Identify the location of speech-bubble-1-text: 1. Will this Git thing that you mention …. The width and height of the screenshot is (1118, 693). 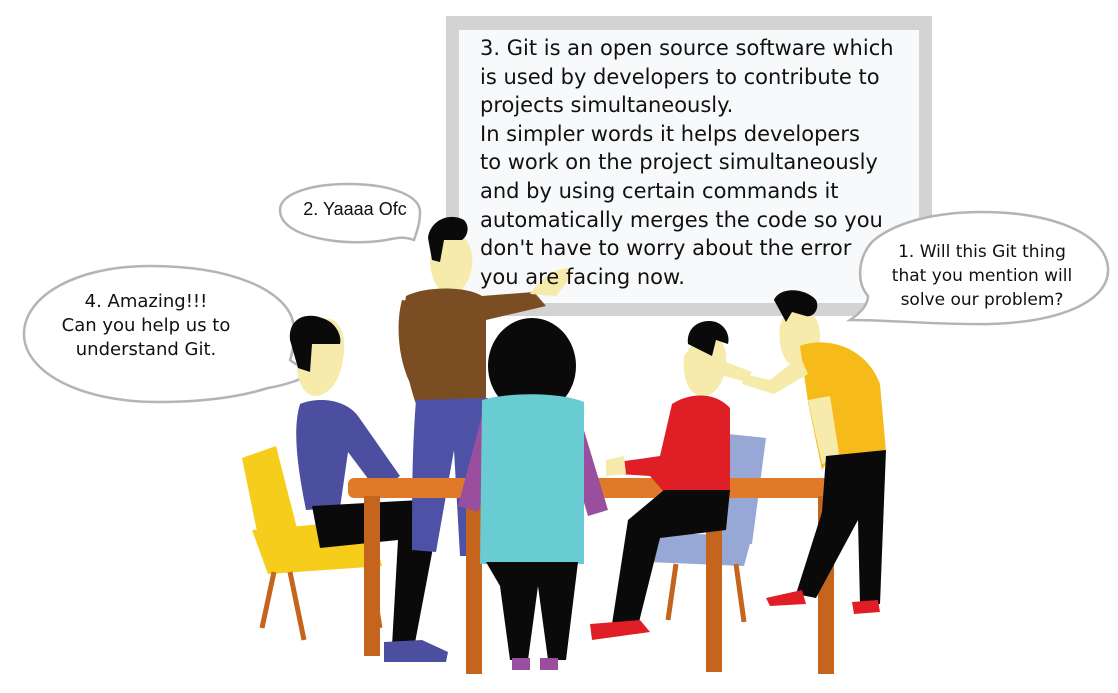
(982, 276).